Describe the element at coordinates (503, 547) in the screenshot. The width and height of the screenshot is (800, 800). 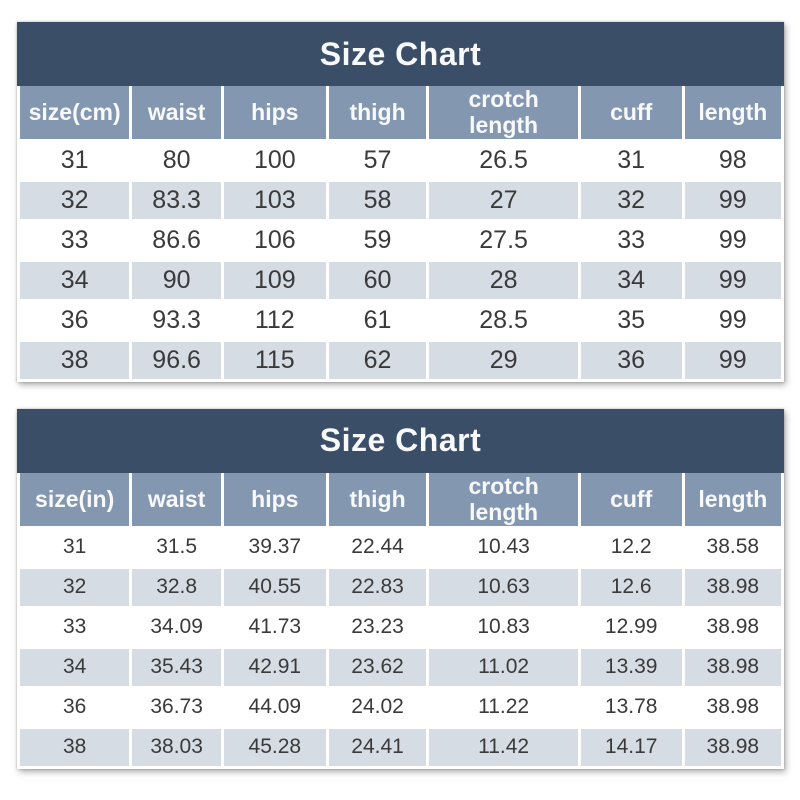
I see `table-cell: 10.43` at that location.